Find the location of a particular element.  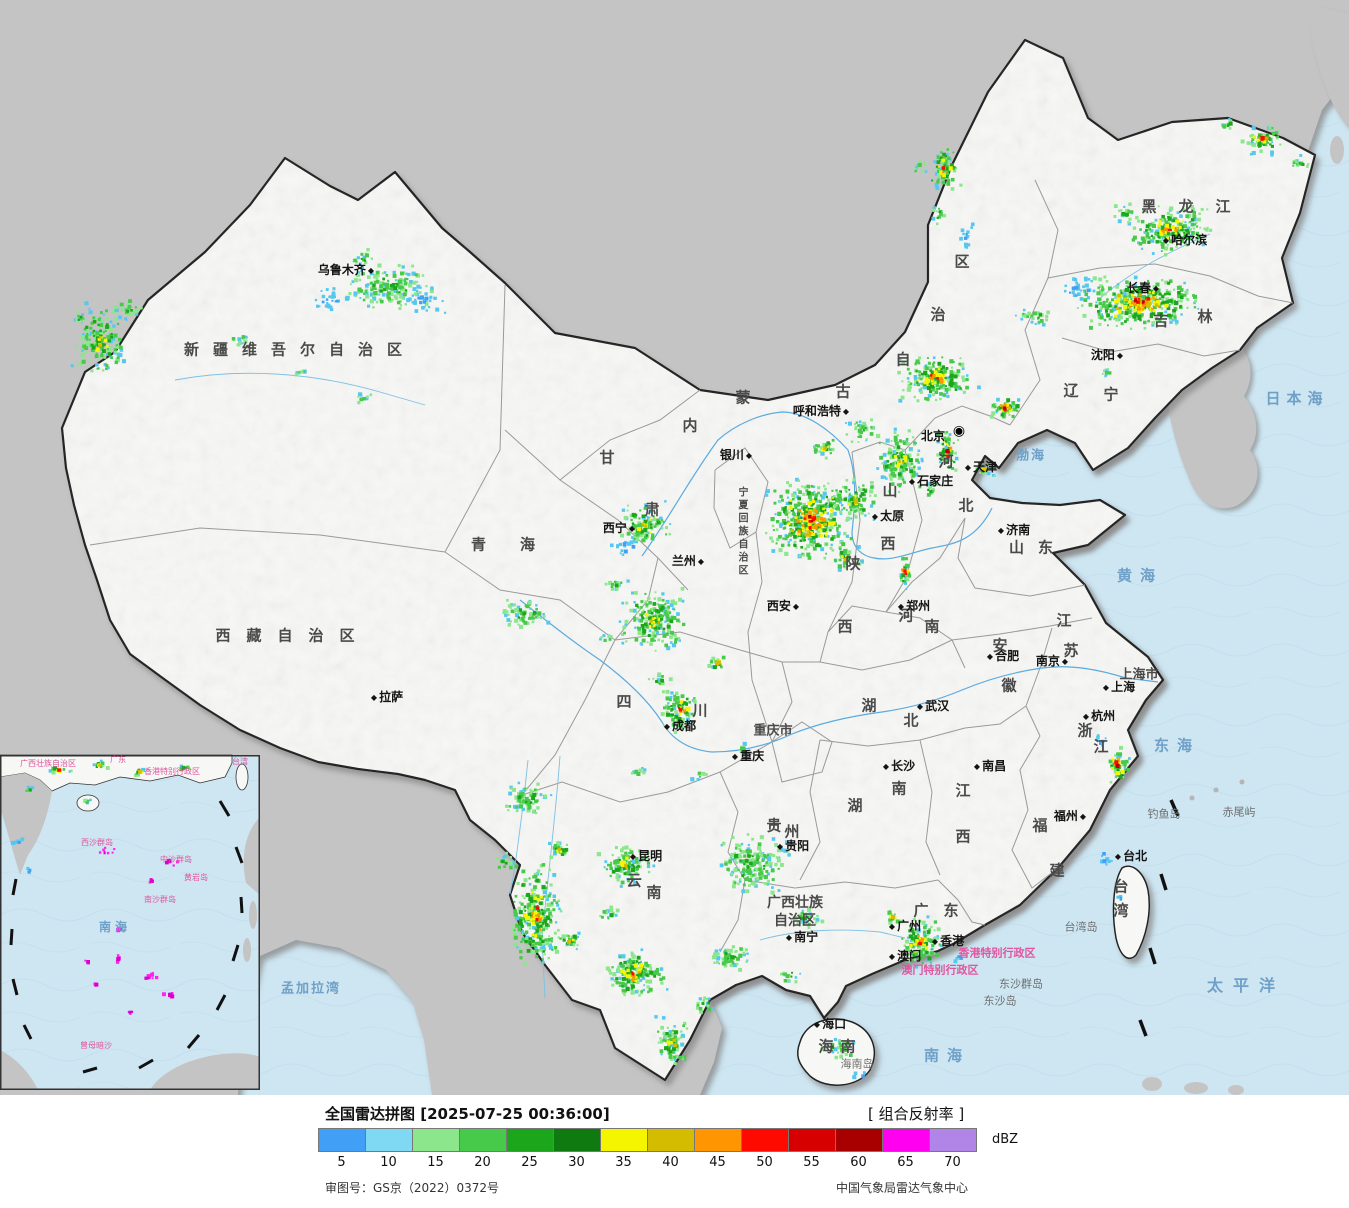

boundary-dashes is located at coordinates (1159, 918).